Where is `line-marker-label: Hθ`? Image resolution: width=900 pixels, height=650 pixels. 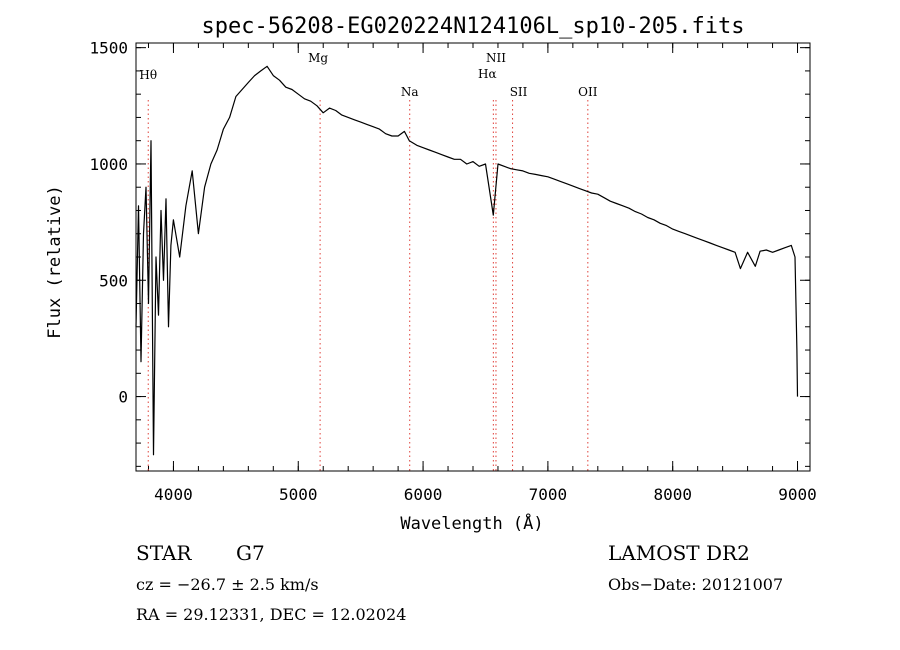
line-marker-label: Hθ is located at coordinates (148, 75).